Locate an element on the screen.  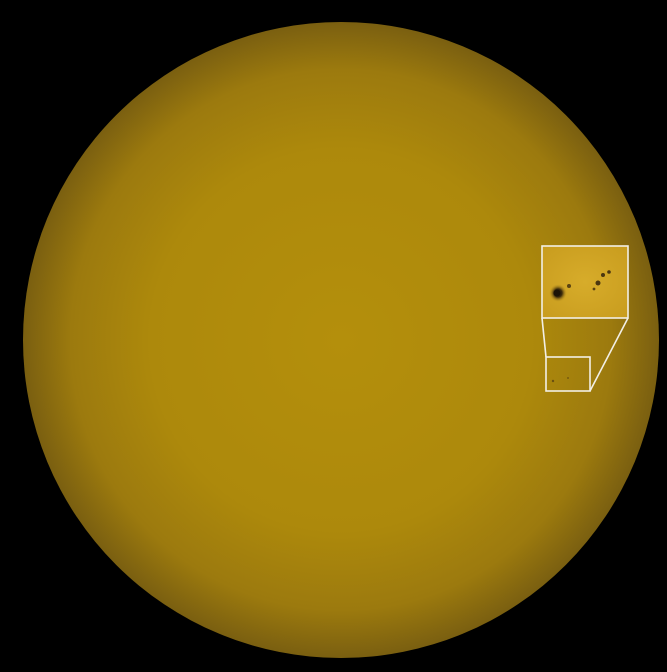
zoom-callout is located at coordinates (585, 318).